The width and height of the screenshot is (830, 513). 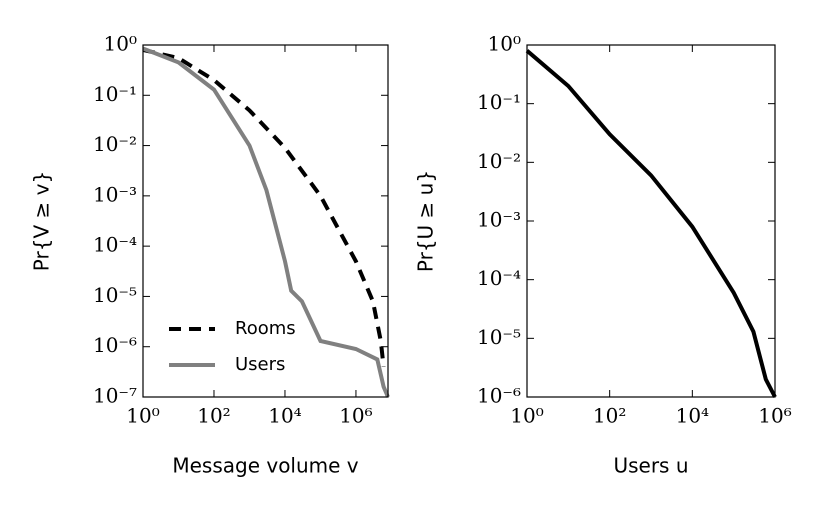 What do you see at coordinates (42, 221) in the screenshot?
I see `y-axis-label: Pr{V ≥ v}` at bounding box center [42, 221].